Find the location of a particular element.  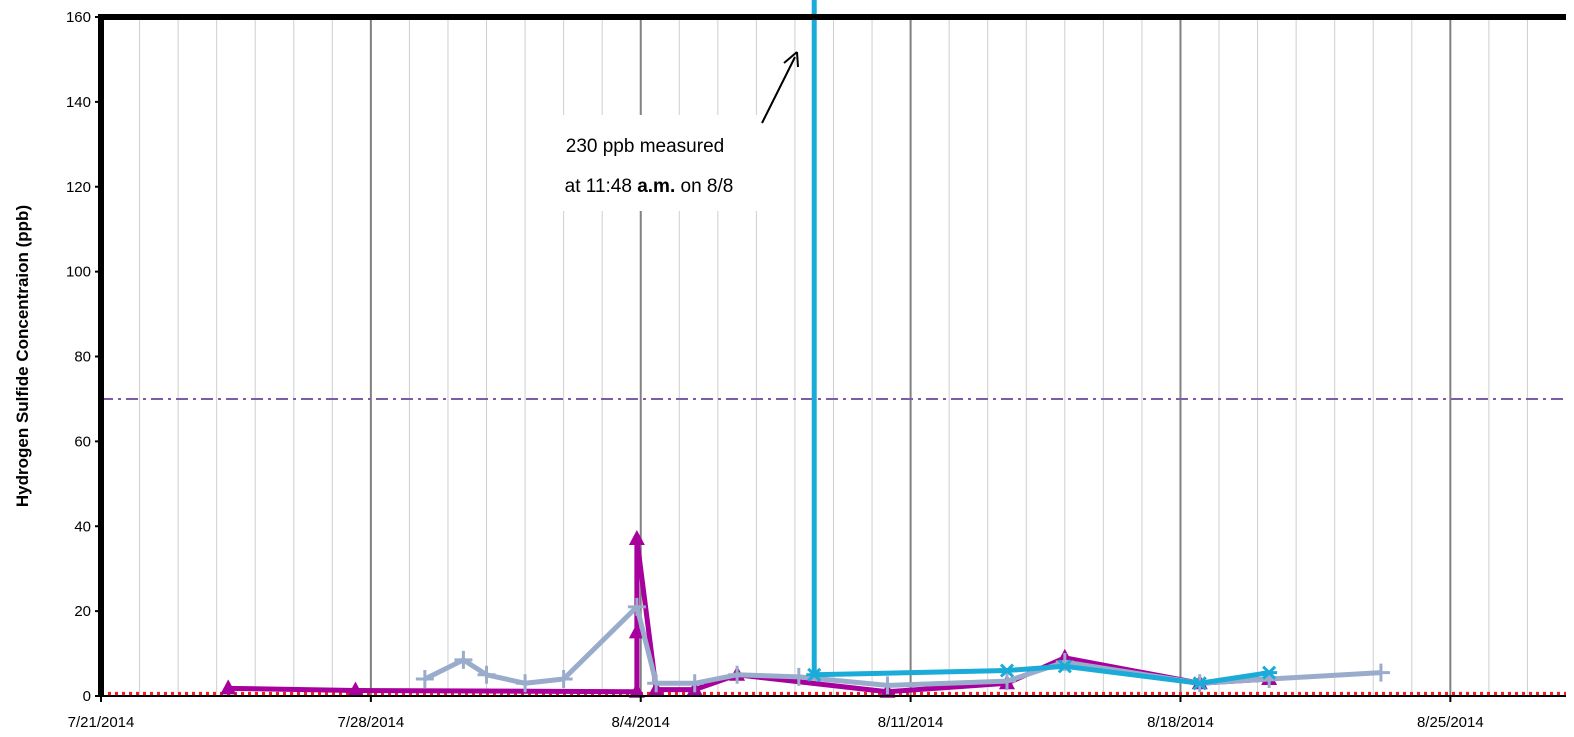

annotation-line-1: 230 ppb measured is located at coordinates (645, 146).